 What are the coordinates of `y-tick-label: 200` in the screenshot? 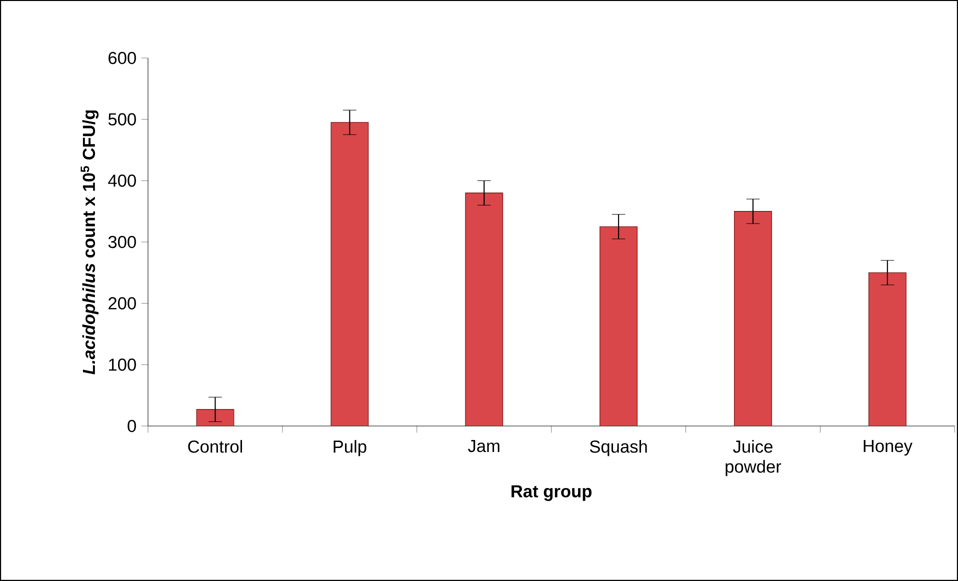 It's located at (122, 303).